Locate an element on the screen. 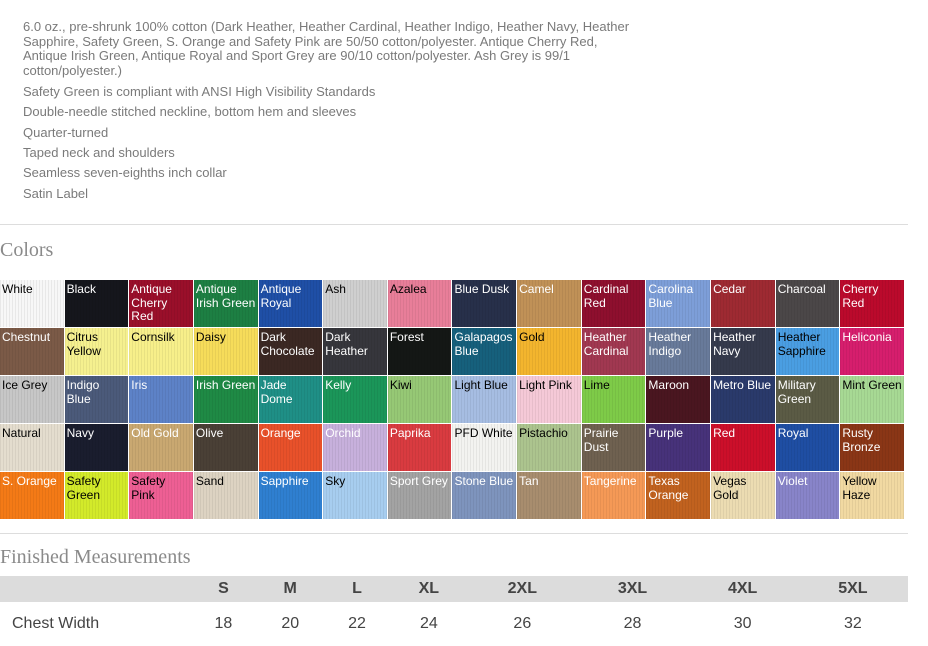 This screenshot has height=646, width=928. color-swatch: White is located at coordinates (32, 303).